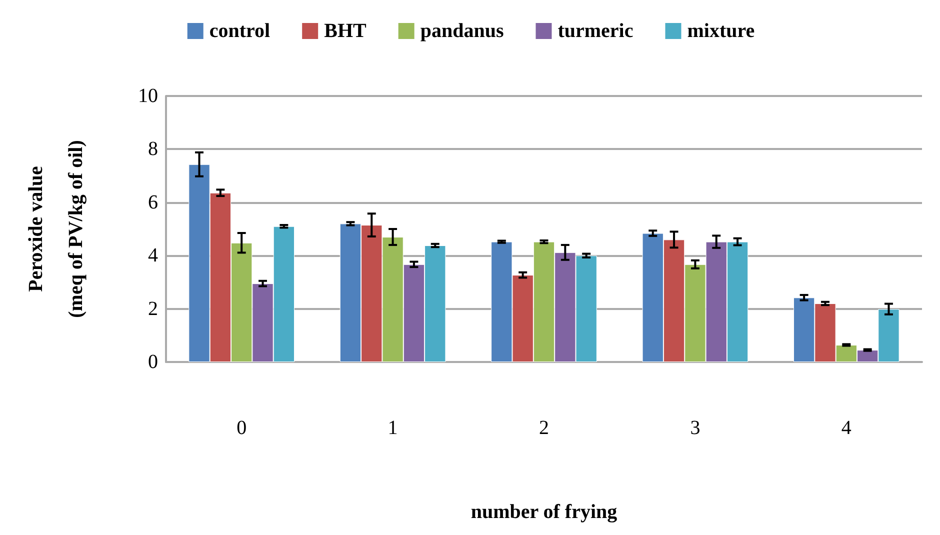 The image size is (940, 535). Describe the element at coordinates (544, 512) in the screenshot. I see `x-axis-title: number of frying` at that location.